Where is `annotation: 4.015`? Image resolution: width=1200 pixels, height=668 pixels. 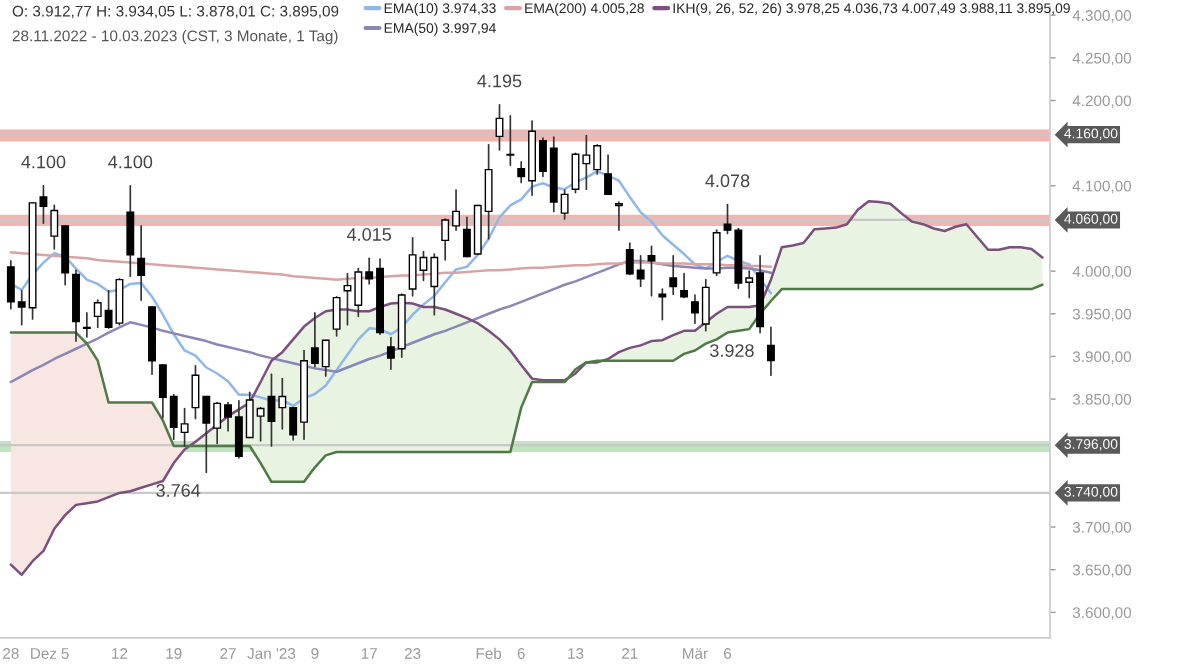 annotation: 4.015 is located at coordinates (369, 234).